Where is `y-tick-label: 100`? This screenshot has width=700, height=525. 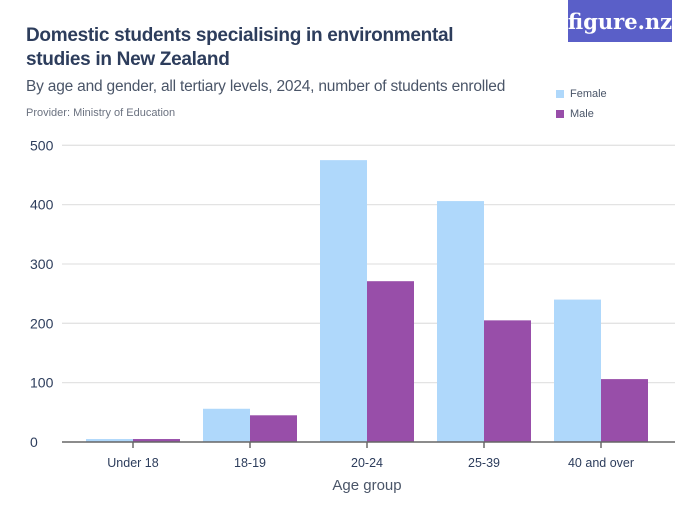 y-tick-label: 100 is located at coordinates (42, 383).